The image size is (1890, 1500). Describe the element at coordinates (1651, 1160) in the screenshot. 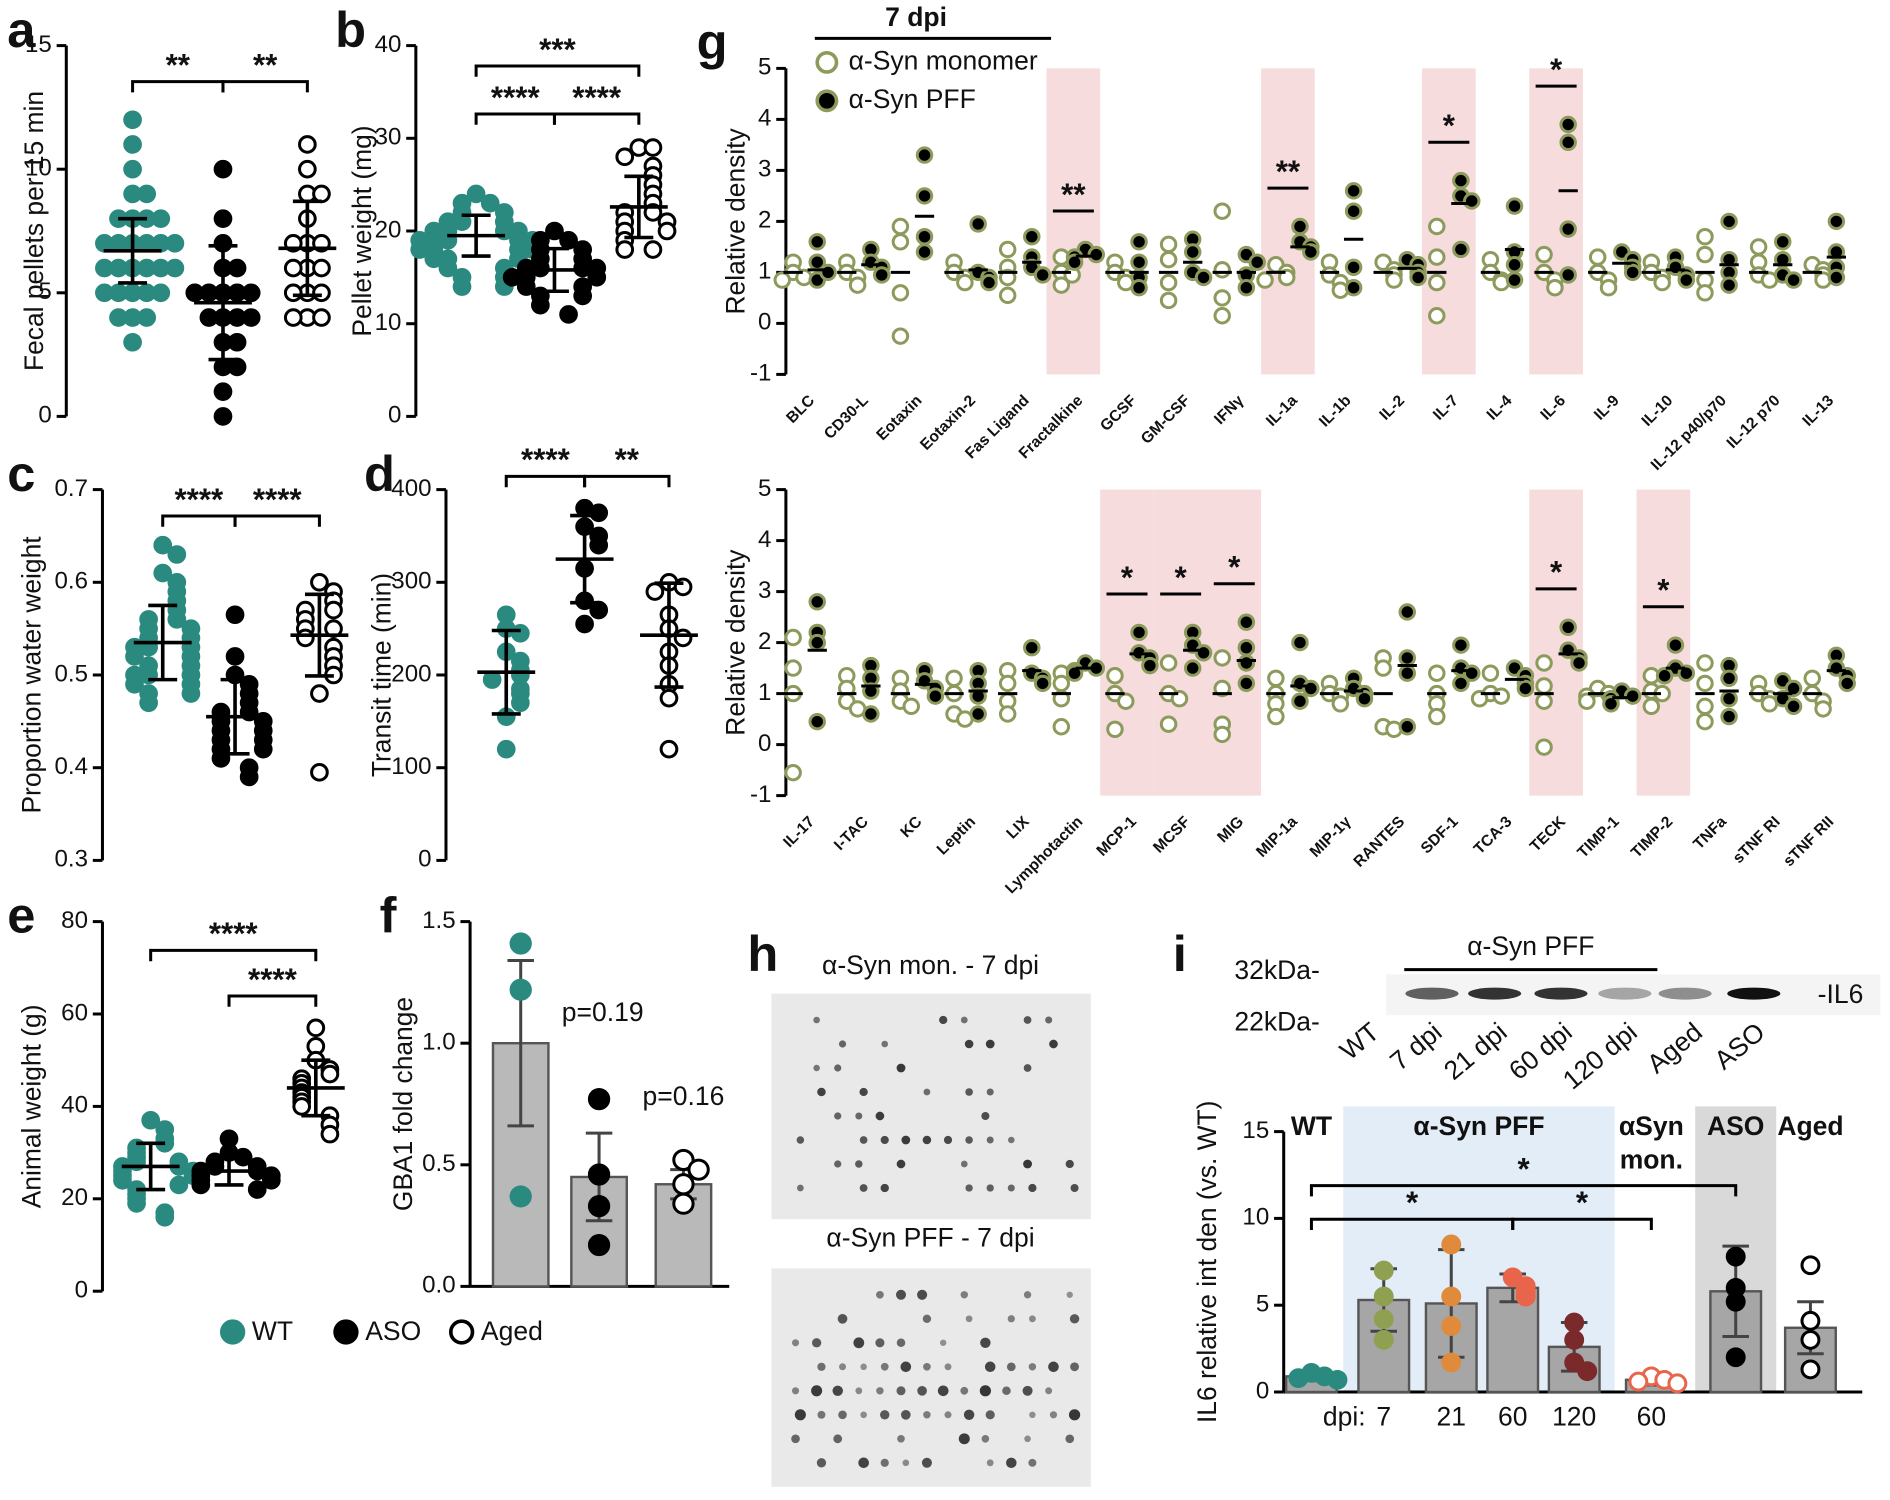

I see `group-label: mon.` at that location.